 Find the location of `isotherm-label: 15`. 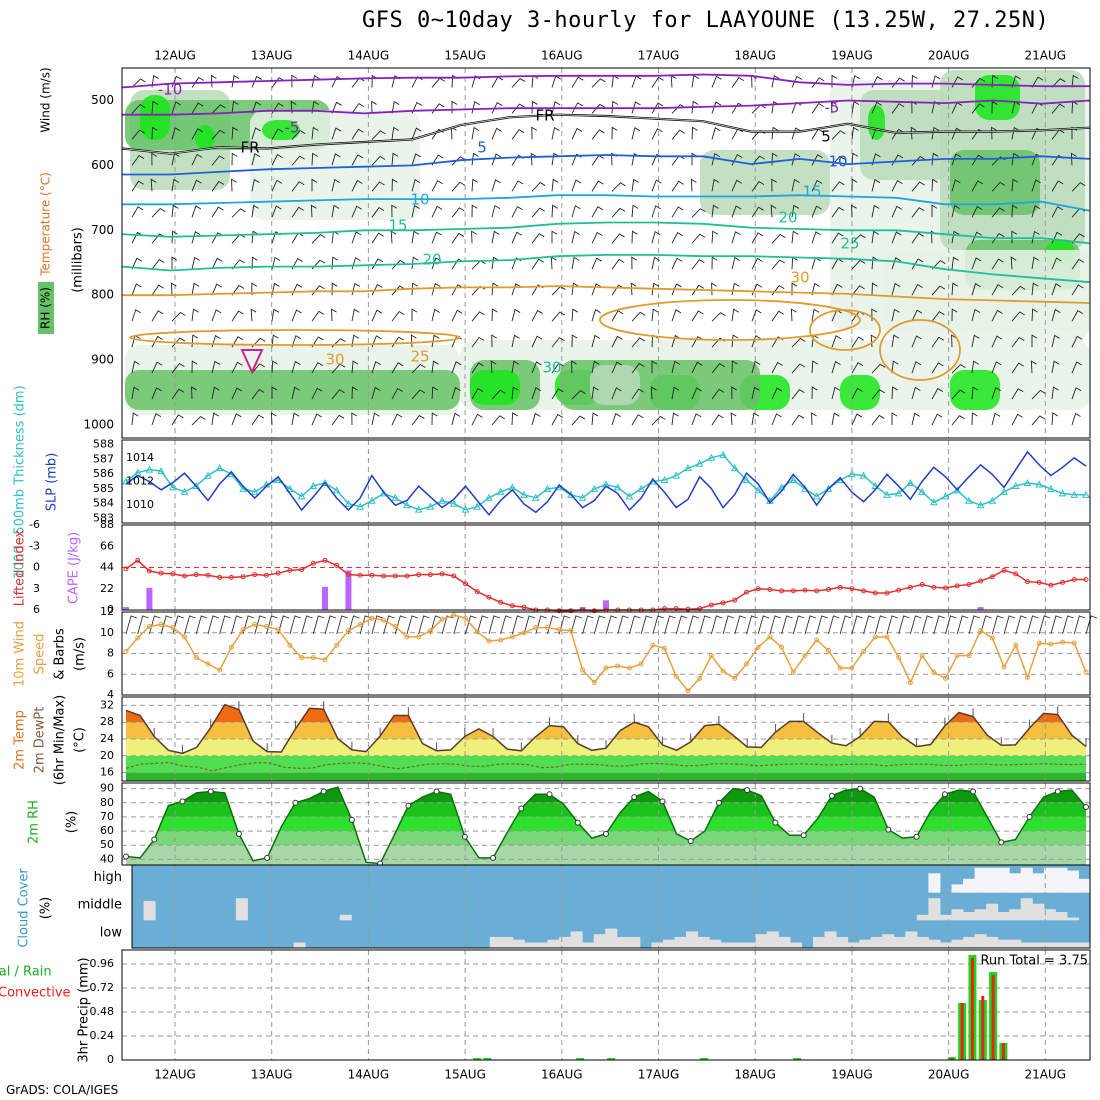

isotherm-label: 15 is located at coordinates (811, 192).